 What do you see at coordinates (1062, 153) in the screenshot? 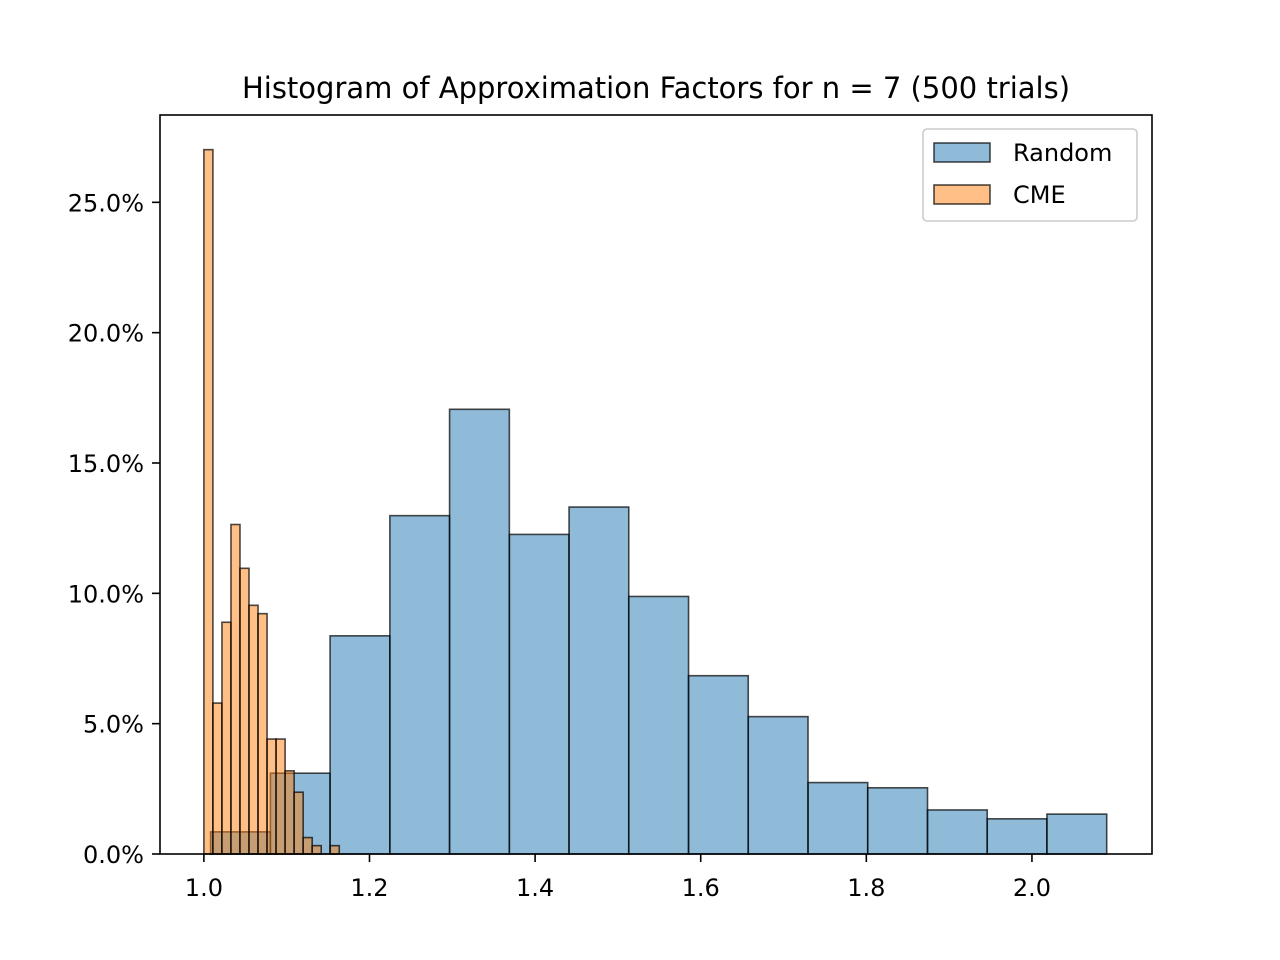
I see `legend-label-random: Random` at bounding box center [1062, 153].